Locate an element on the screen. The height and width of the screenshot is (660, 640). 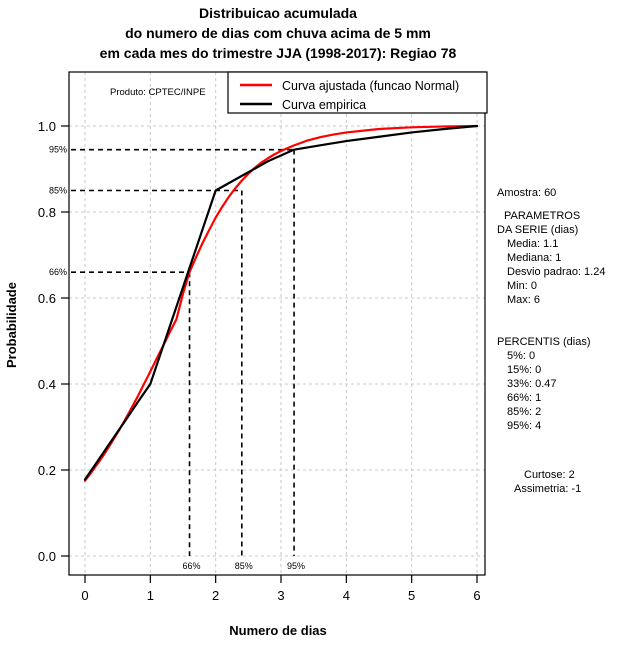
percentis-header: PERCENTIS (dias) is located at coordinates (544, 342).